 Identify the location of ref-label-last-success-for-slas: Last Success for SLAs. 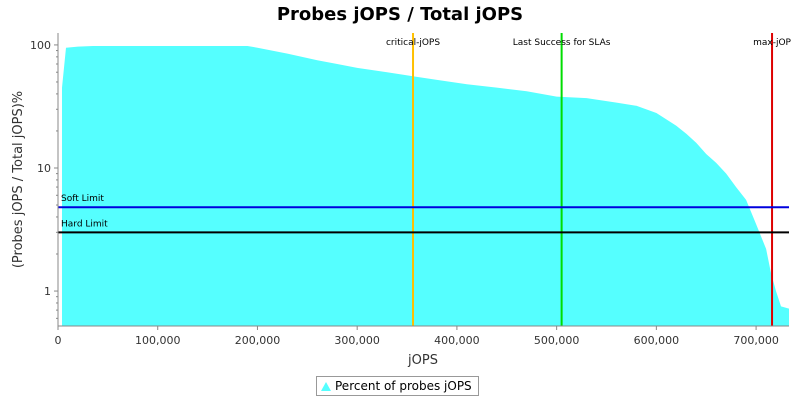
(562, 43).